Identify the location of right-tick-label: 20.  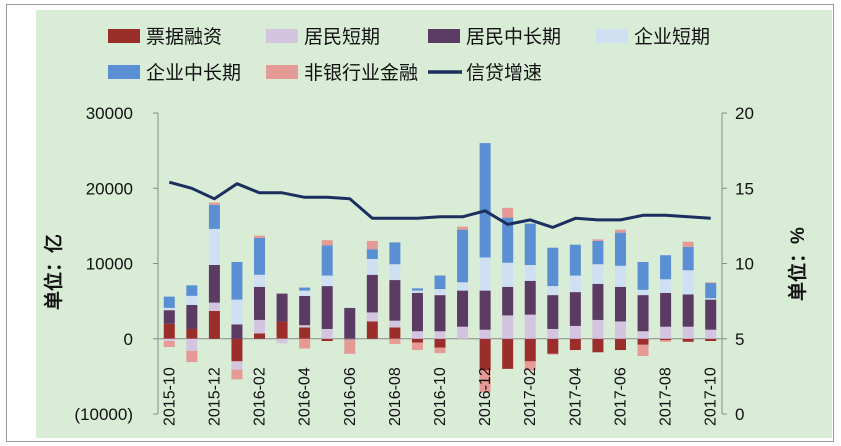
(744, 113).